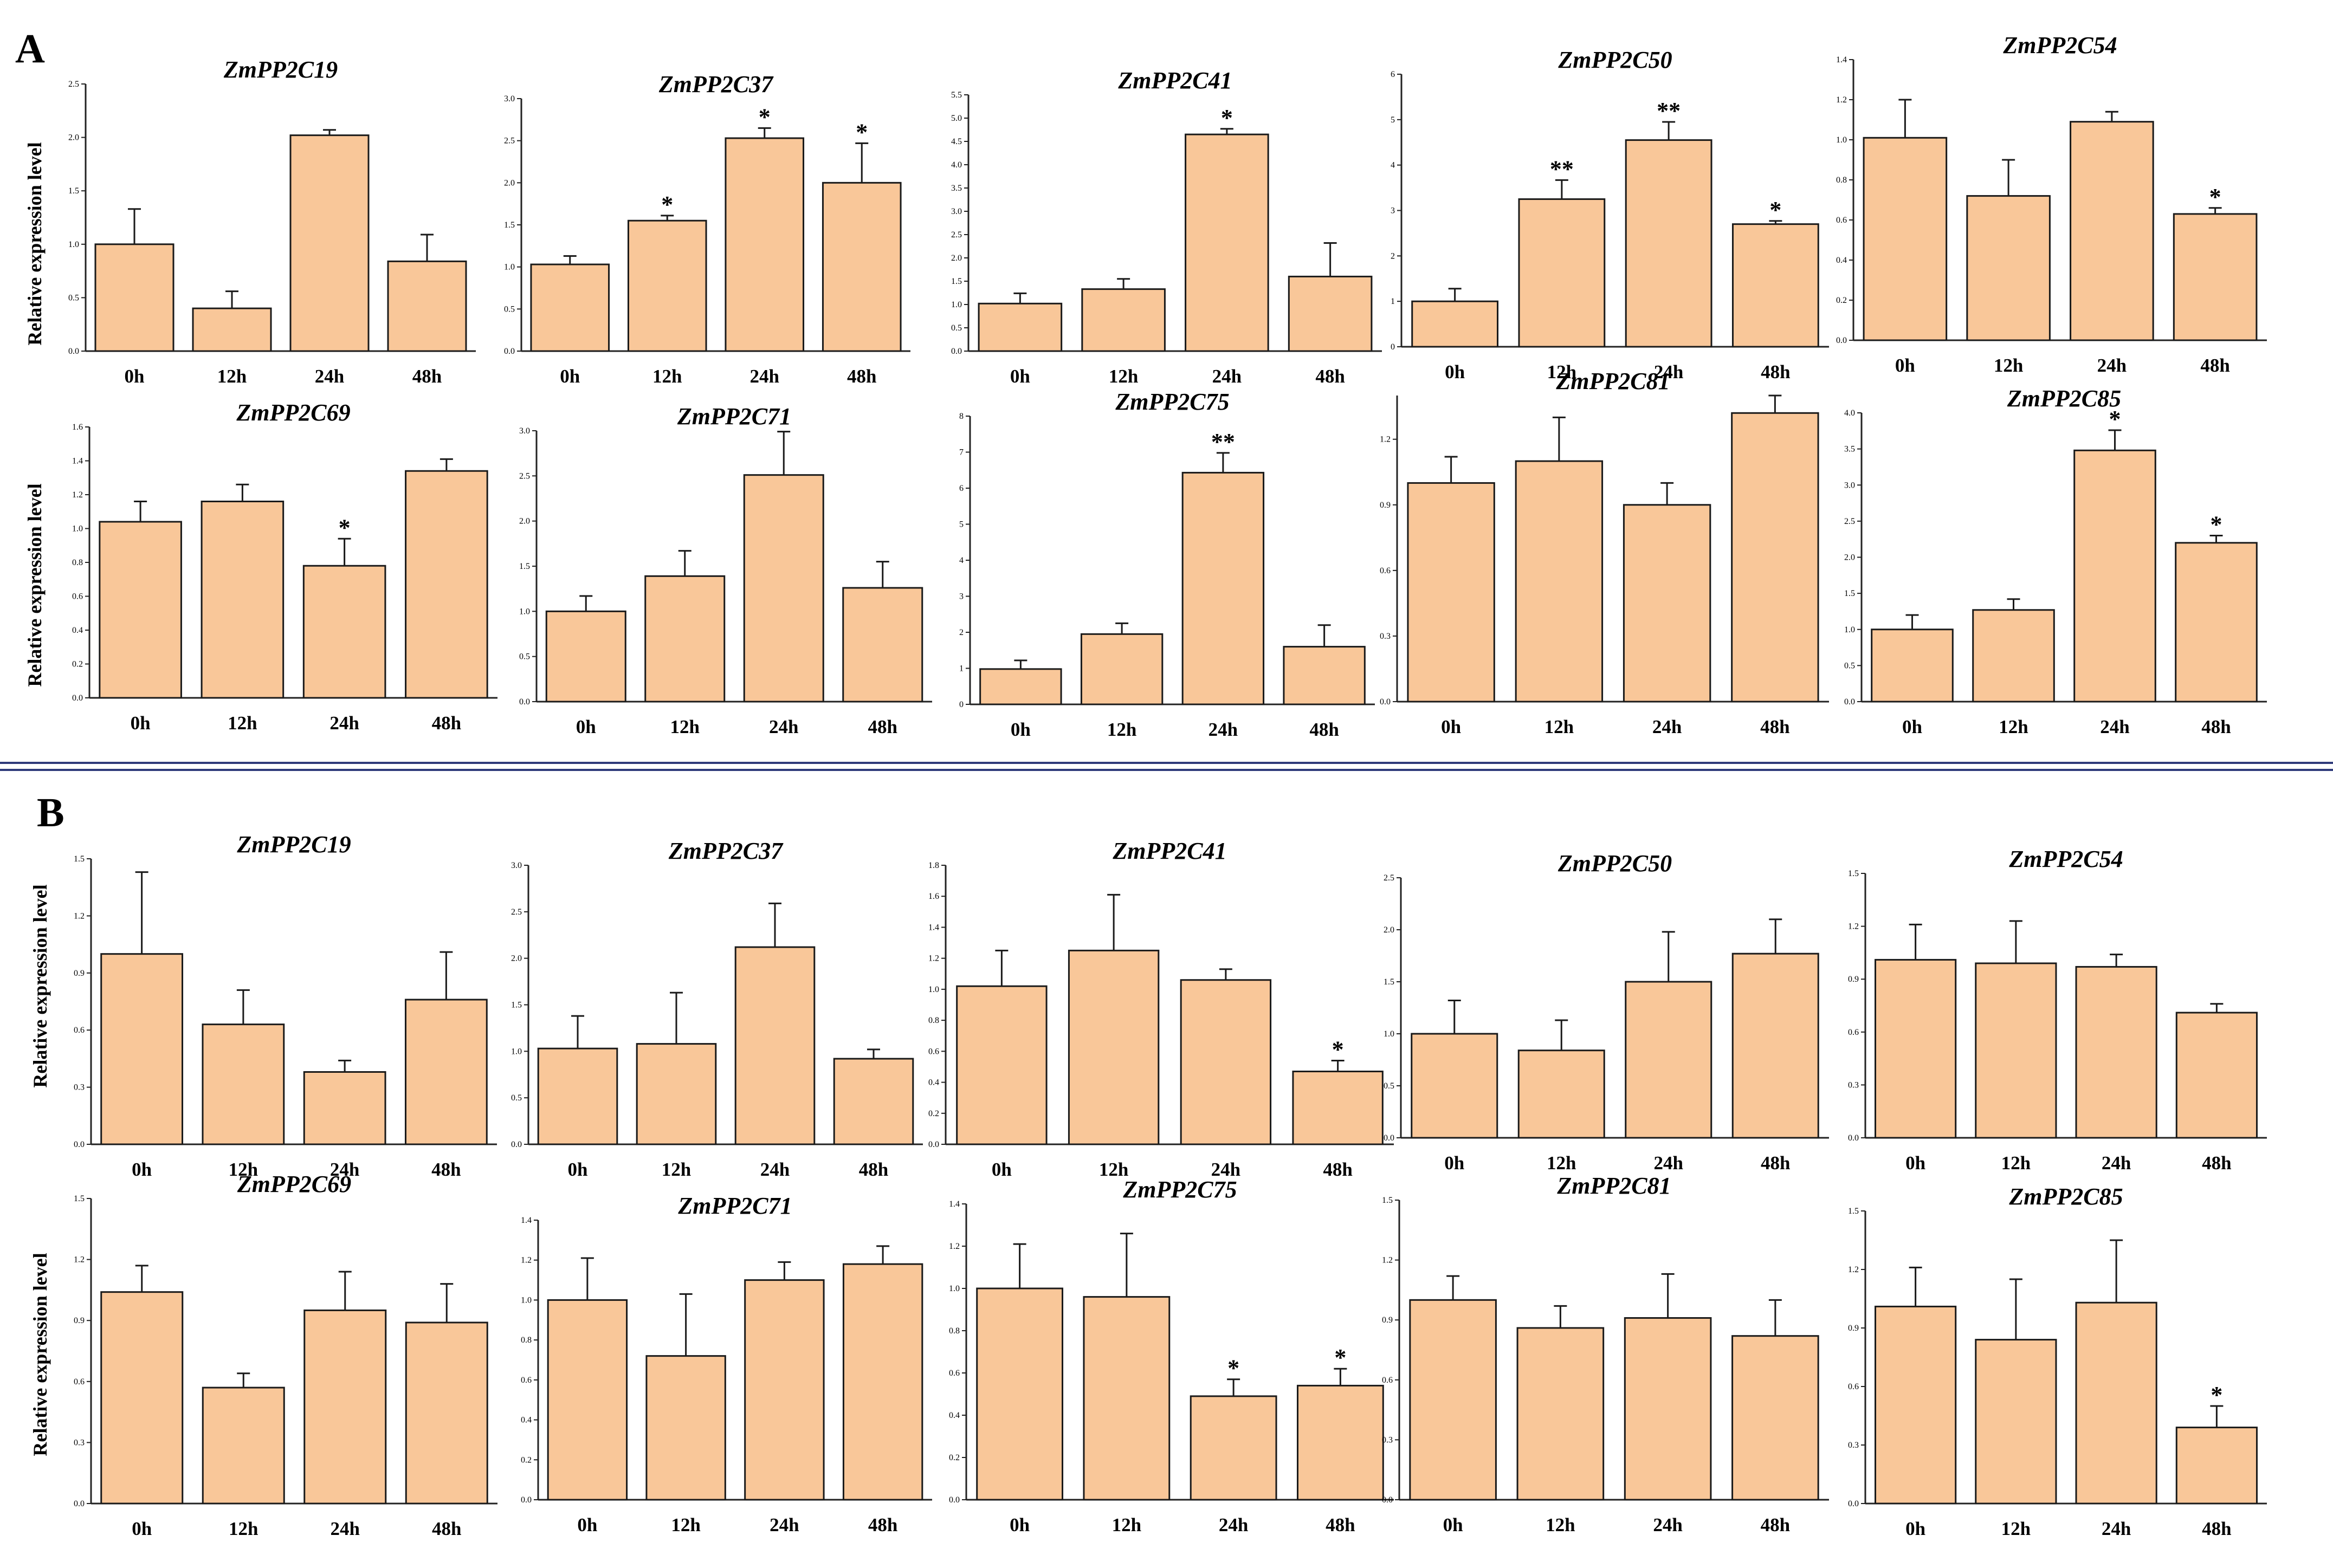 The width and height of the screenshot is (2333, 1568). I want to click on chart-b-zmpp2c50: ZmPP2C50 0.0 0.5 1.0 1.5 2.0 2.5 0h 12h 24h 48h, so click(1606, 1012).